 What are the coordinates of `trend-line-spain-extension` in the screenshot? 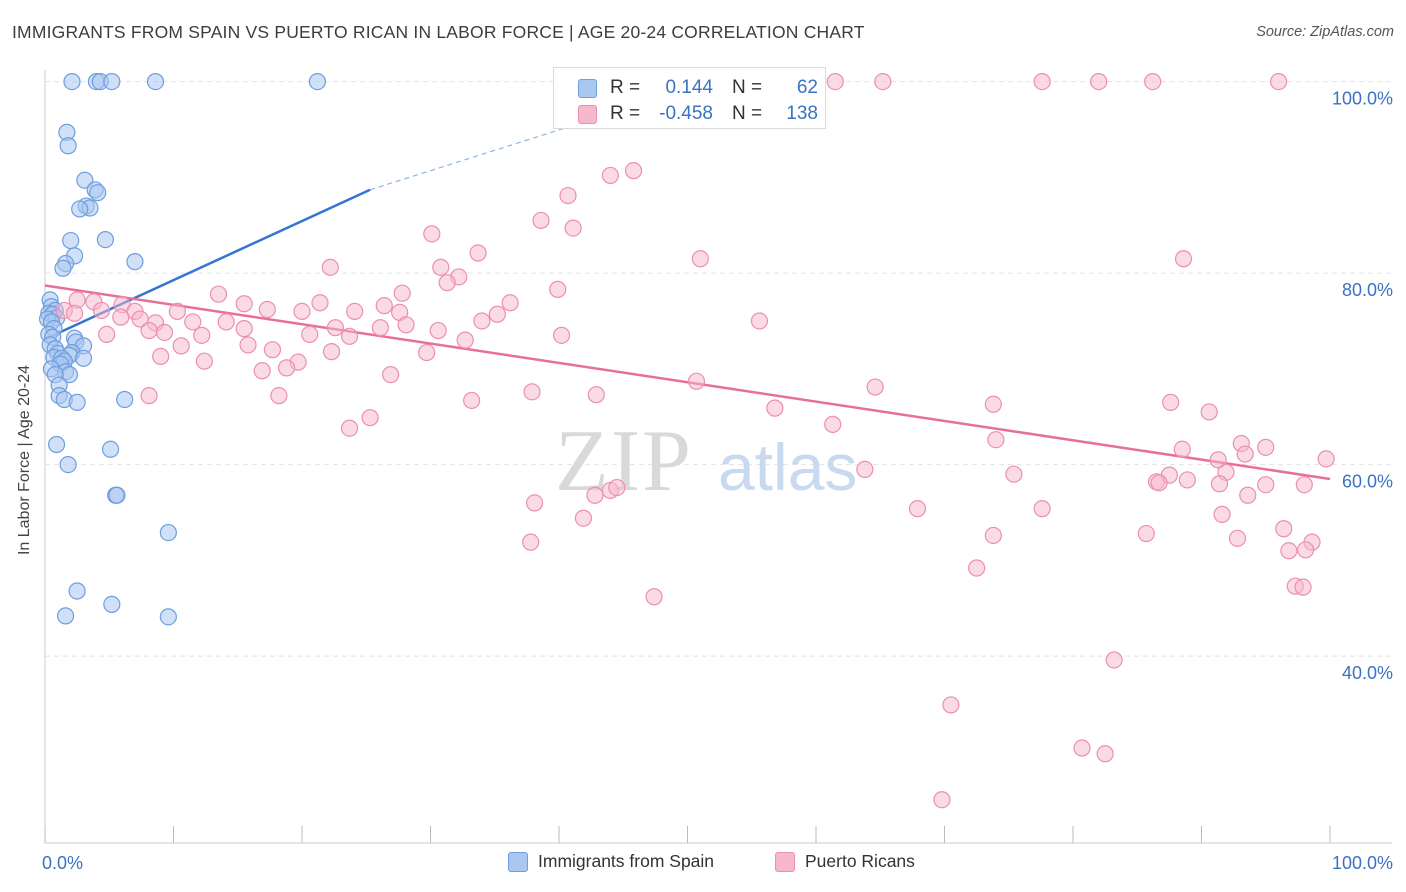 It's located at (533, 138).